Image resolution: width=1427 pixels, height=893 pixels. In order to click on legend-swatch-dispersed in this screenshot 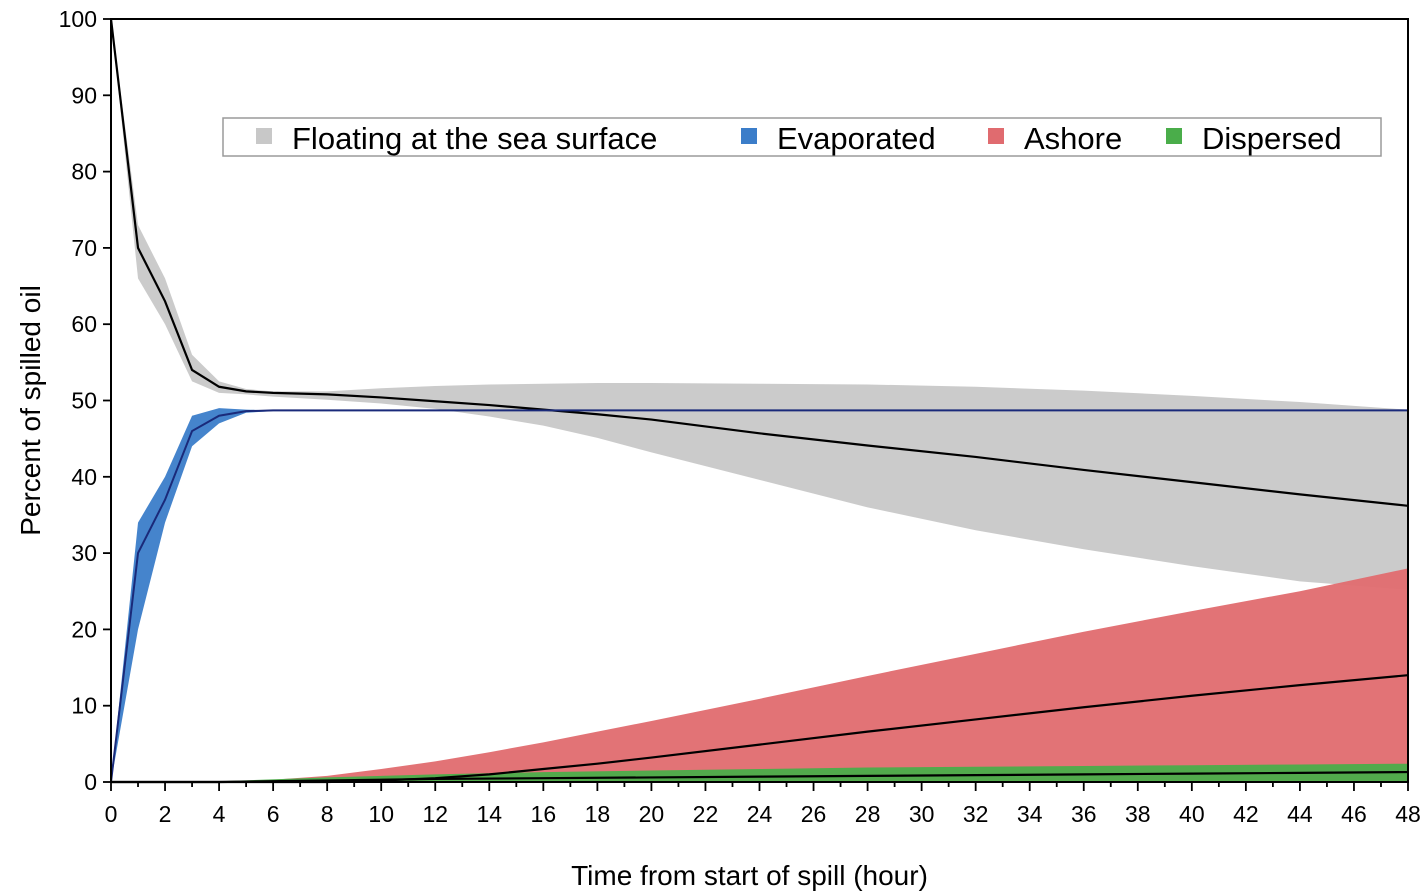, I will do `click(1174, 136)`.